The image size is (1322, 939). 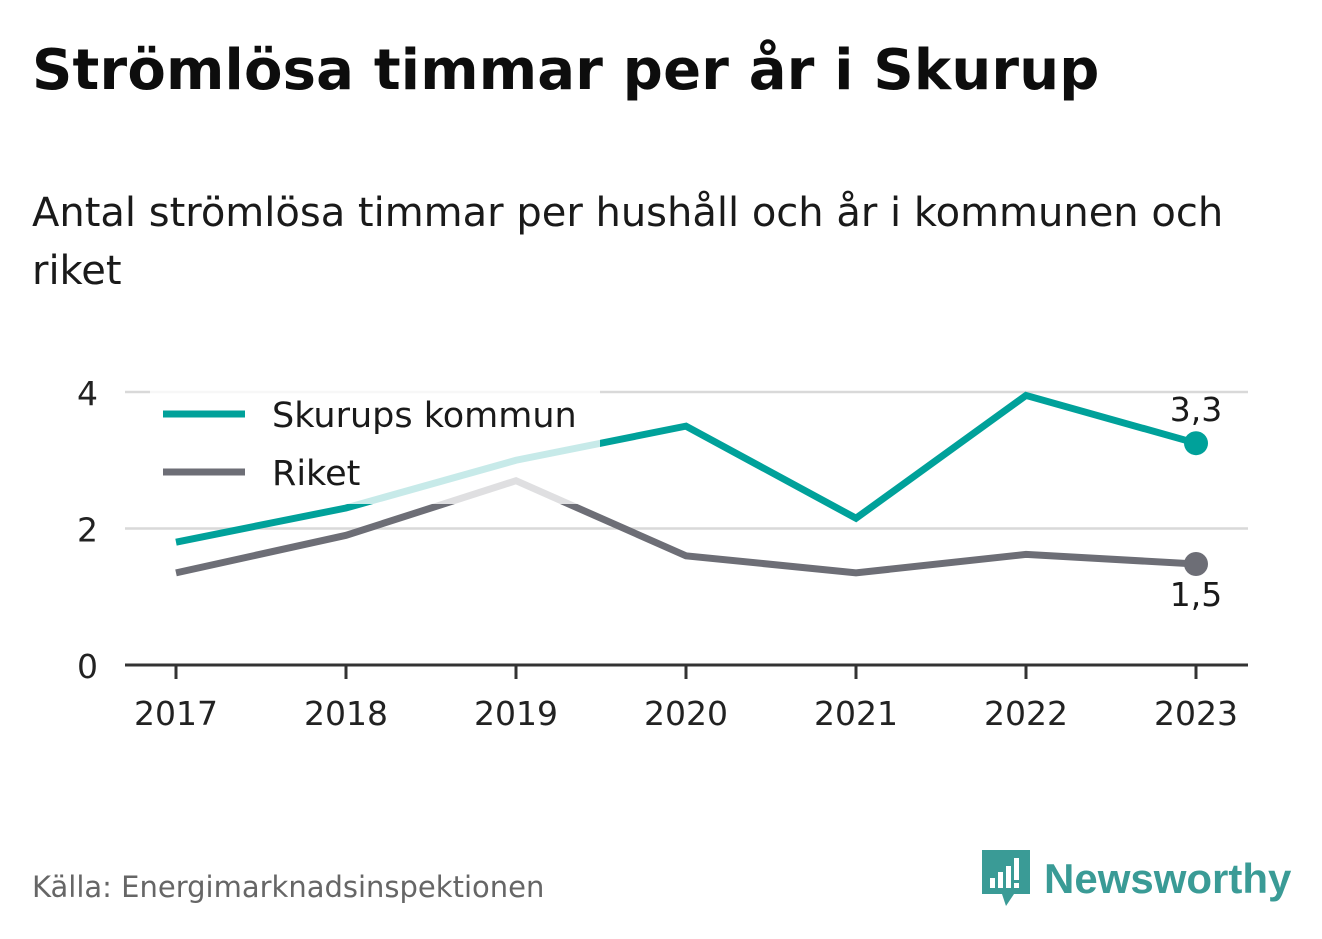 What do you see at coordinates (87, 666) in the screenshot?
I see `y-tick-label: 0` at bounding box center [87, 666].